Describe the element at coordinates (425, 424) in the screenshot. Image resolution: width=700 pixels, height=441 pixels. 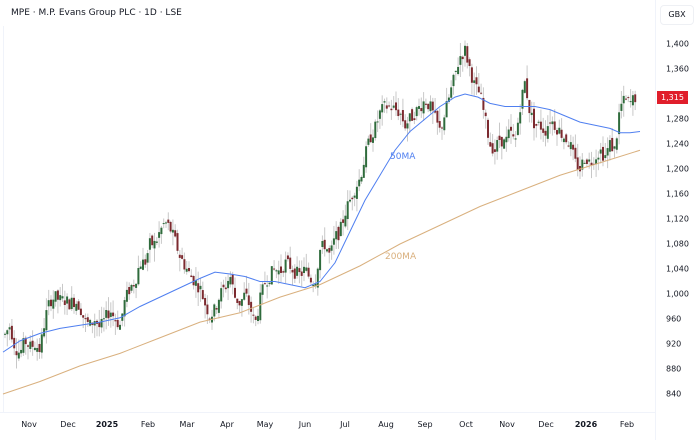
I see `time-tick-label: Sep` at that location.